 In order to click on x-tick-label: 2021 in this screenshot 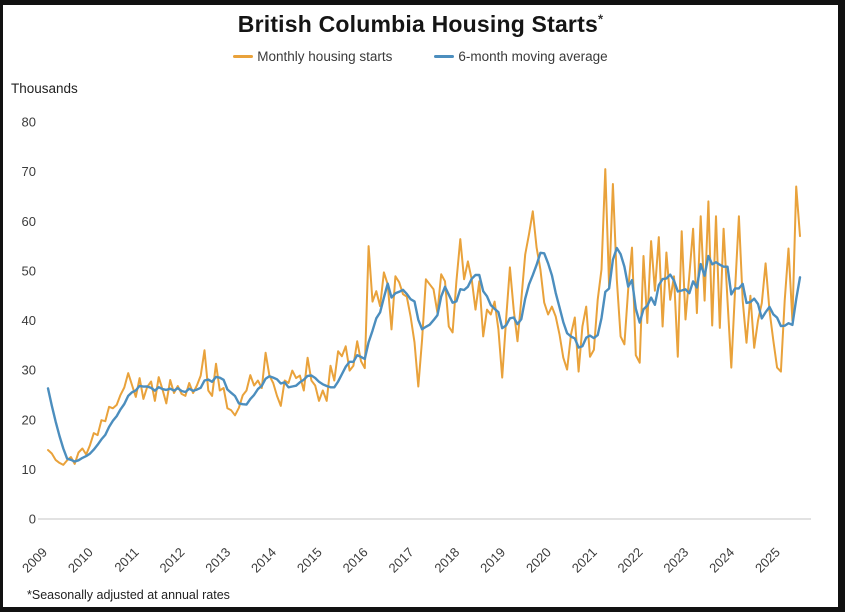, I will do `click(584, 560)`.